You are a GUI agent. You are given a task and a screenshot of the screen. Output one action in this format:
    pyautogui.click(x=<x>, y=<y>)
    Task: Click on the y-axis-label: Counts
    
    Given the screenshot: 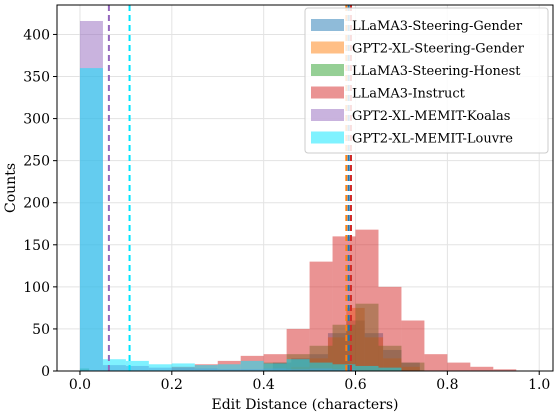 What is the action you would take?
    pyautogui.click(x=11, y=188)
    